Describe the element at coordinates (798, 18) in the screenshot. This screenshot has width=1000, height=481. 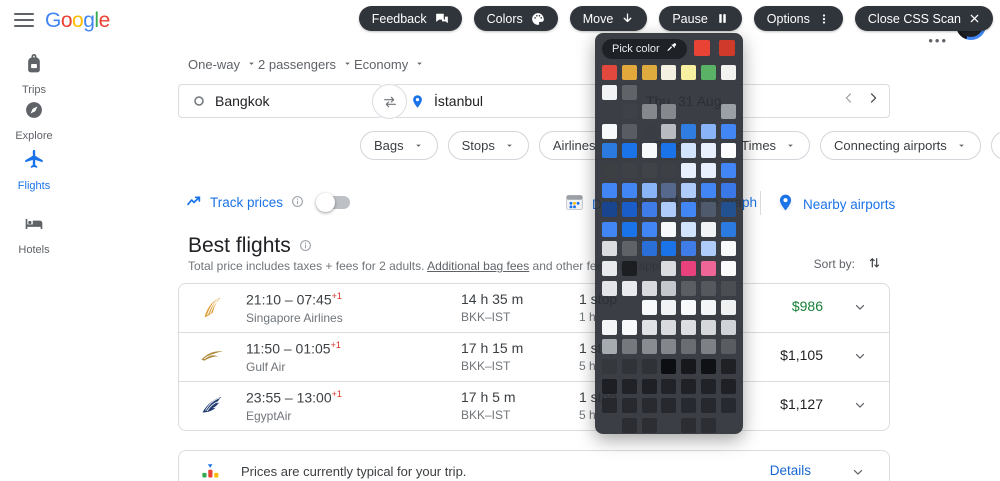
I see `options-button: Options` at that location.